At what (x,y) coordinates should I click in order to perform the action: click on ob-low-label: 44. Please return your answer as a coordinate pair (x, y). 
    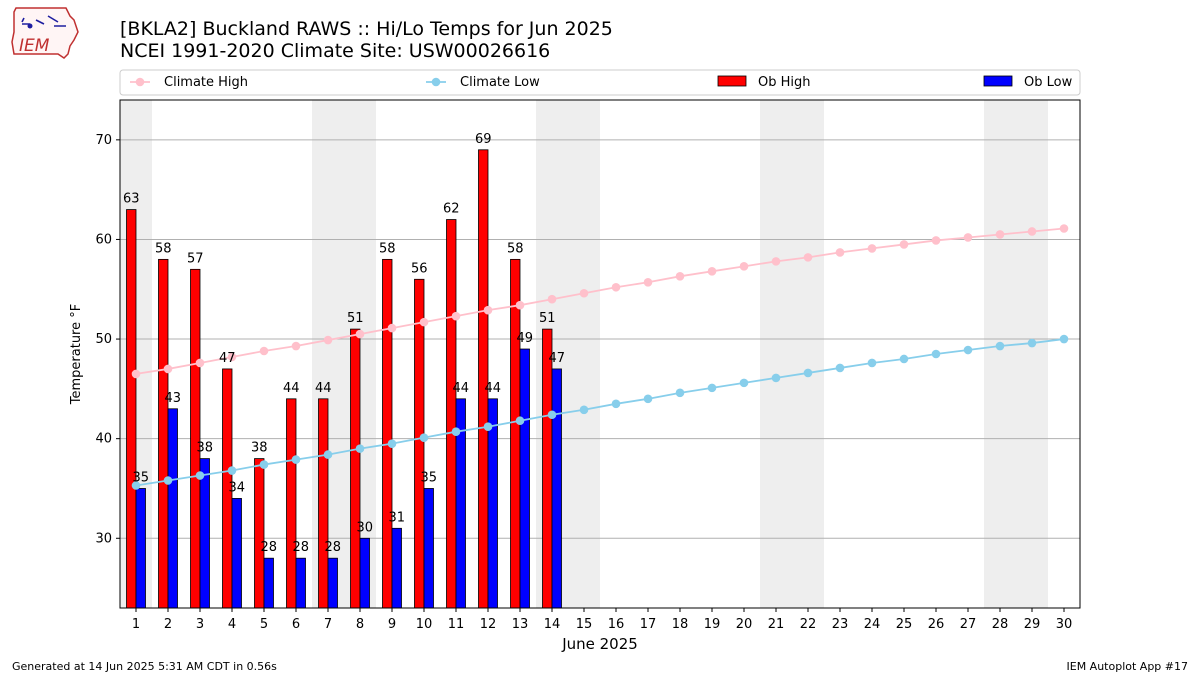
    Looking at the image, I should click on (460, 388).